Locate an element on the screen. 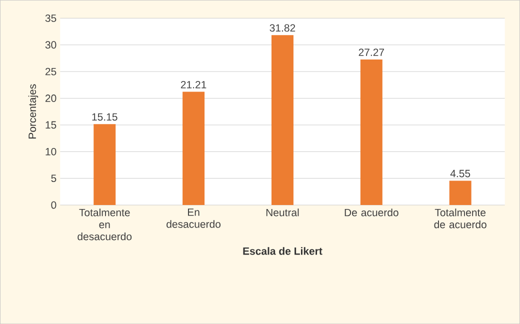 The width and height of the screenshot is (520, 324). y-tick-label: 10 is located at coordinates (51, 152).